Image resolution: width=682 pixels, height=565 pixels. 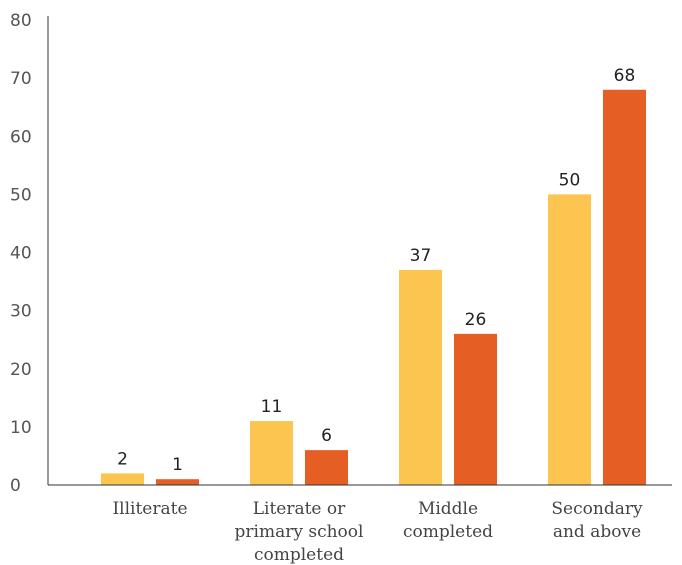 I want to click on y-axis-ticks: 0 10 20 30 40 50 60 70 80, so click(x=21, y=253).